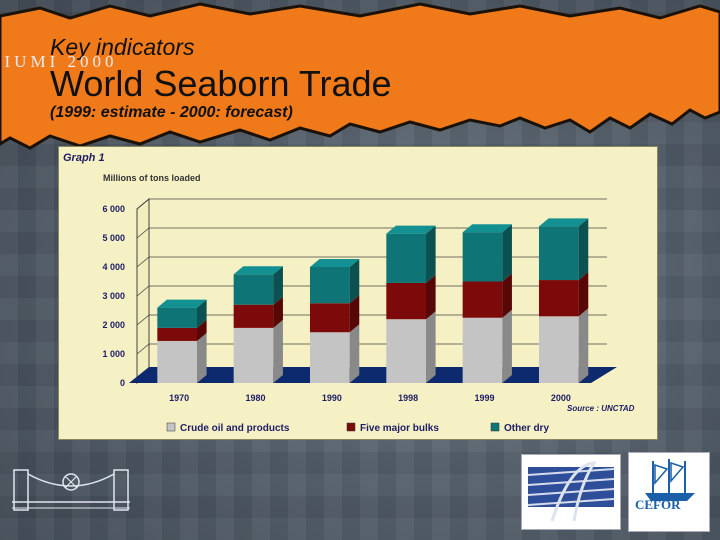 This screenshot has width=720, height=540. Describe the element at coordinates (526, 428) in the screenshot. I see `legend-label: Other dry` at that location.